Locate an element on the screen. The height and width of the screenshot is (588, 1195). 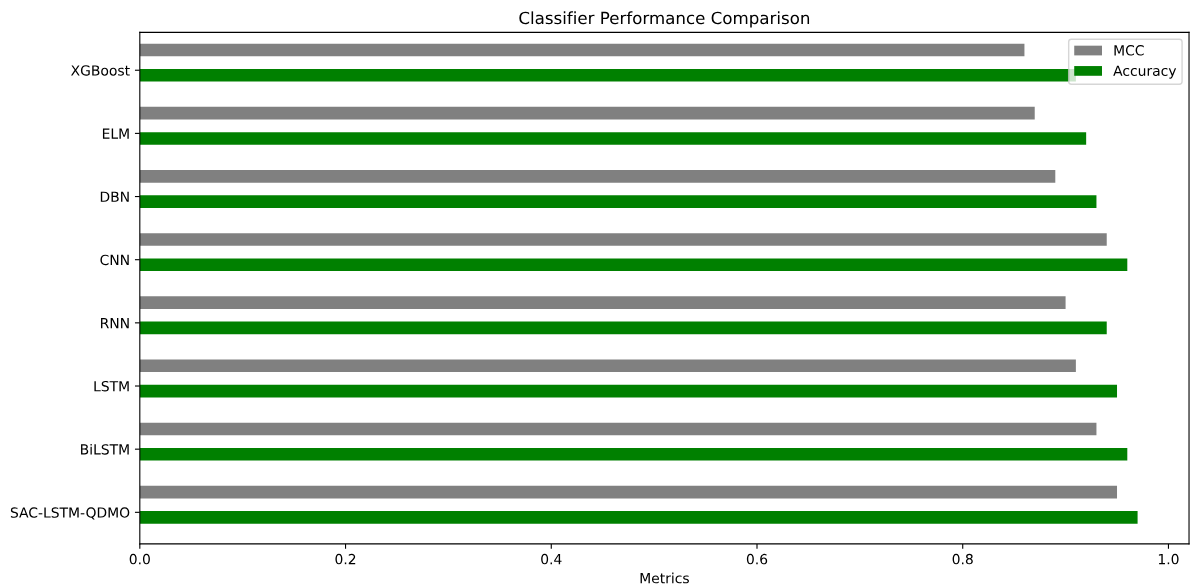
x-tick-label: 0.8 is located at coordinates (962, 559).